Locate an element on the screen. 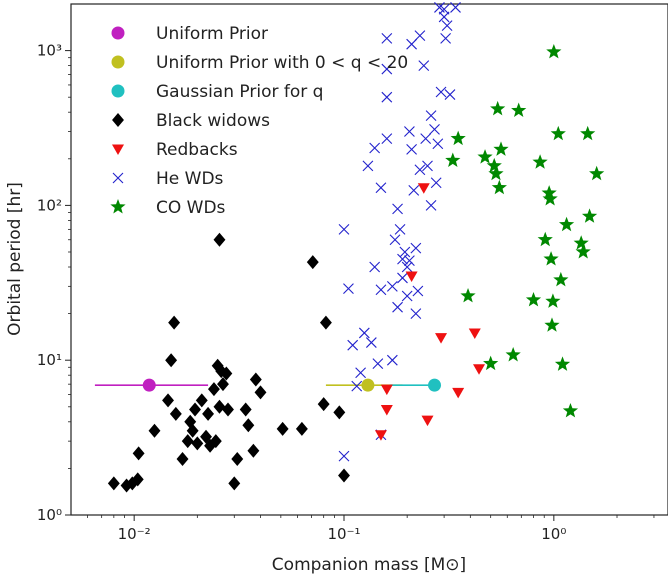 The height and width of the screenshot is (577, 668). y-tick-label: 10⁰ is located at coordinates (49, 515).